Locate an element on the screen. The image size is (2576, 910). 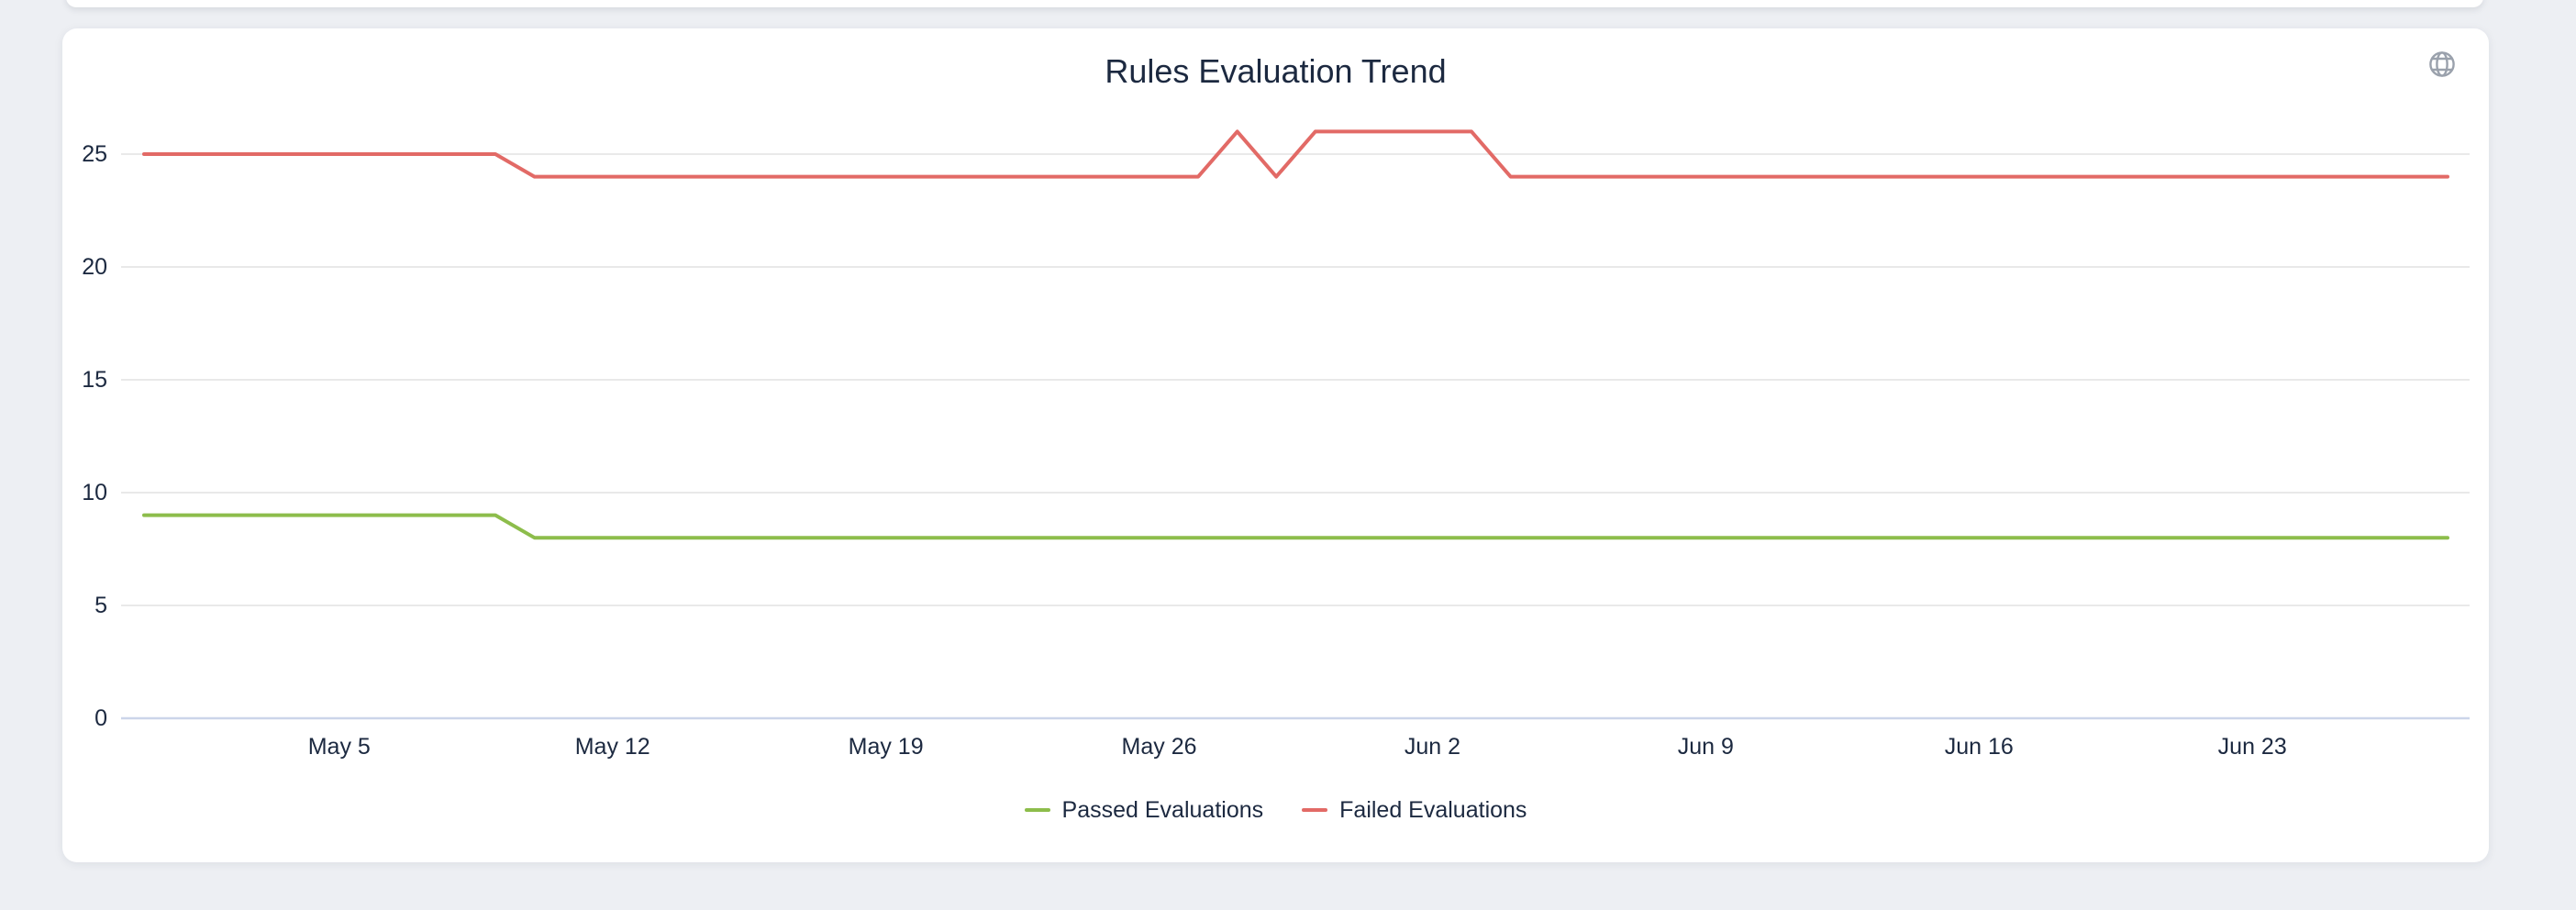
y-axis-label: 25 is located at coordinates (94, 154).